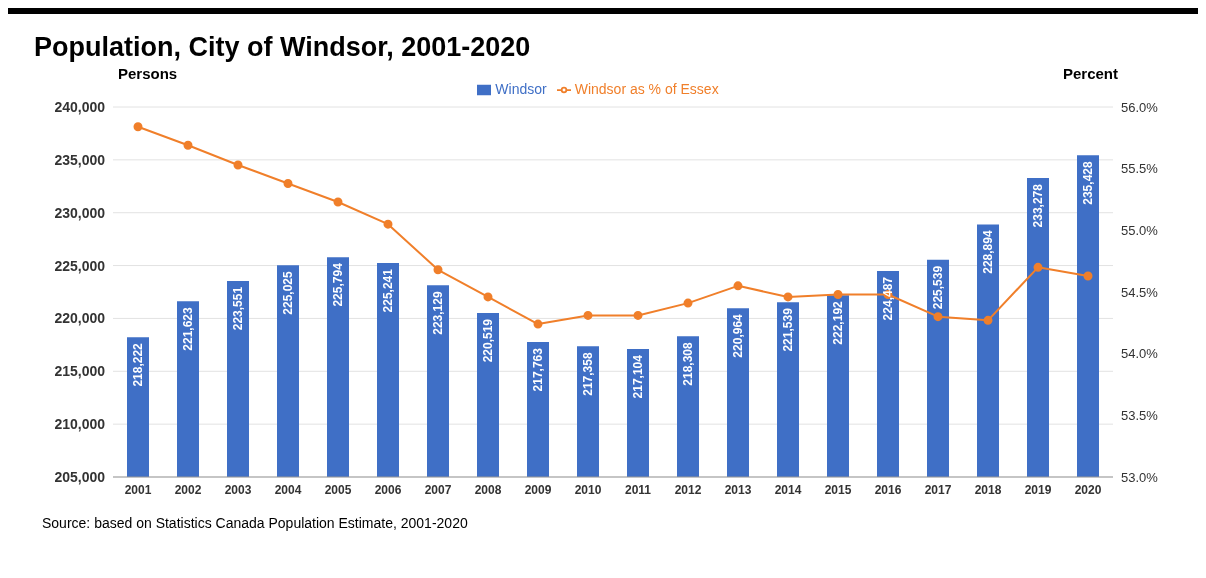  Describe the element at coordinates (588, 374) in the screenshot. I see `data-label: 217,358` at that location.